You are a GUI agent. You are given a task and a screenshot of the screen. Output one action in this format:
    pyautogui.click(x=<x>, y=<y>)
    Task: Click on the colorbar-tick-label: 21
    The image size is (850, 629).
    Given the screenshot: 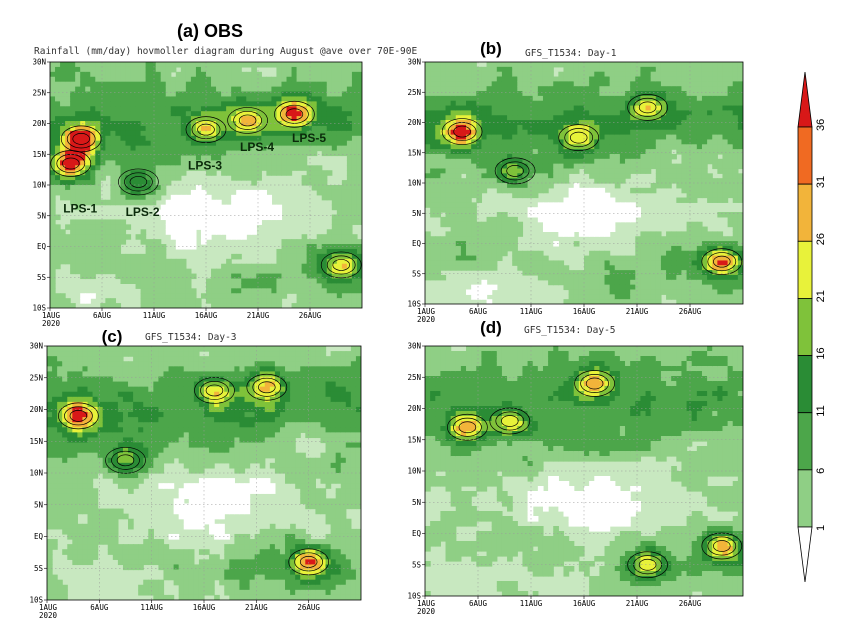 What is the action you would take?
    pyautogui.click(x=821, y=296)
    